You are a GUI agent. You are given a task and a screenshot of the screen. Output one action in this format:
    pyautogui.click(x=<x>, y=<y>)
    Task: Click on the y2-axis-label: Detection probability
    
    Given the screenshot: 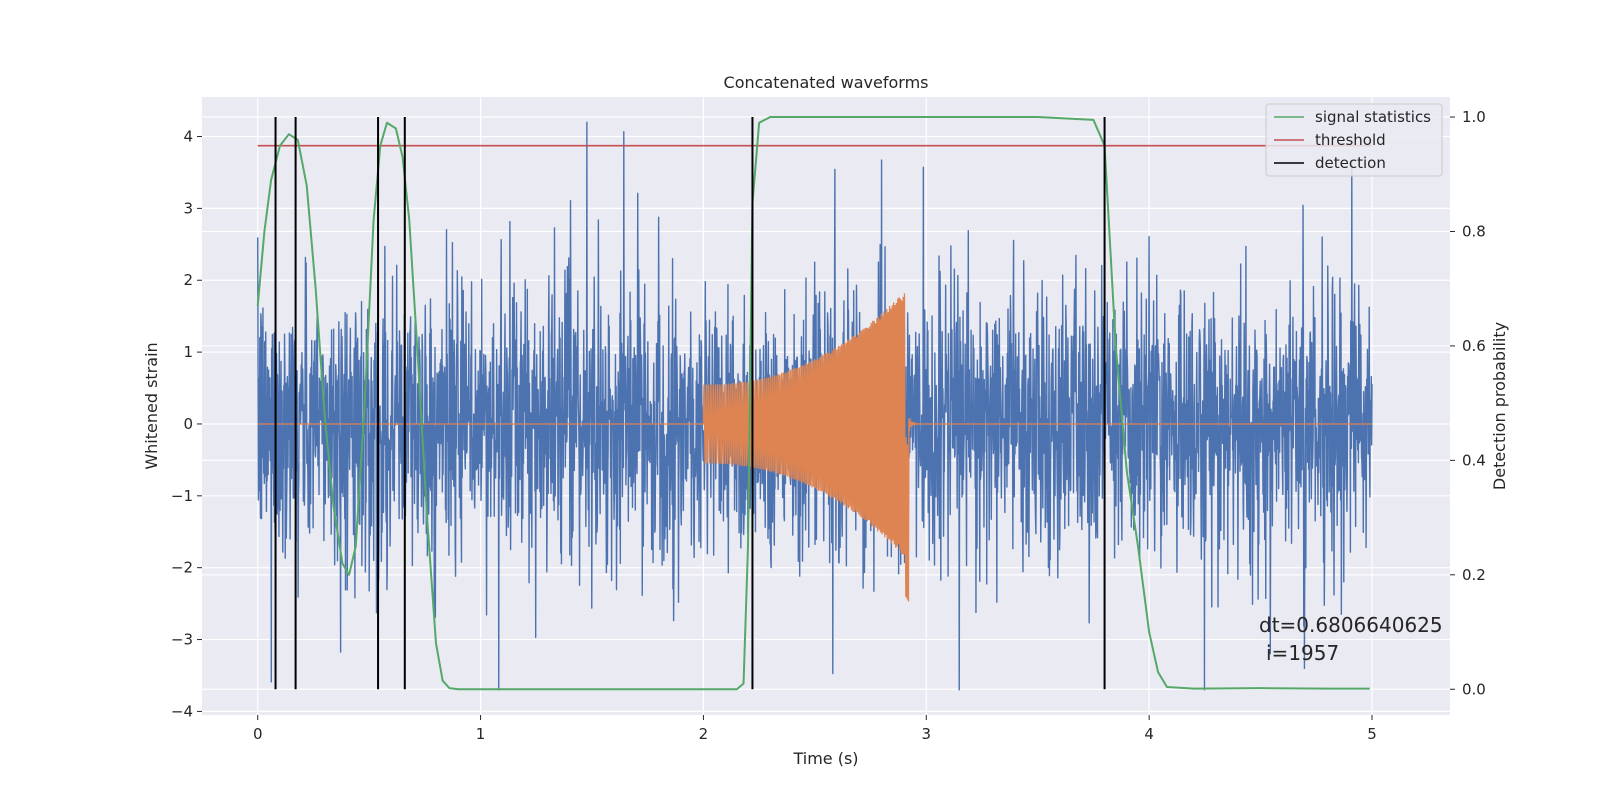 What is the action you would take?
    pyautogui.click(x=1499, y=406)
    